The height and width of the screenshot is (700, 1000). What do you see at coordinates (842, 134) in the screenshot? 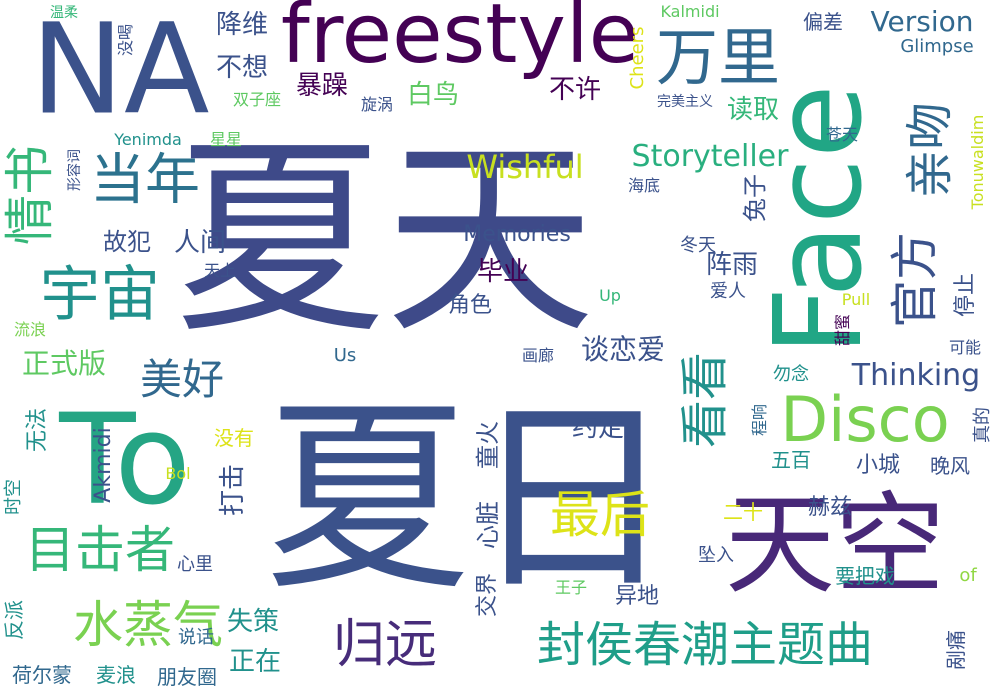
I see `word-cangtian: 苍天` at bounding box center [842, 134].